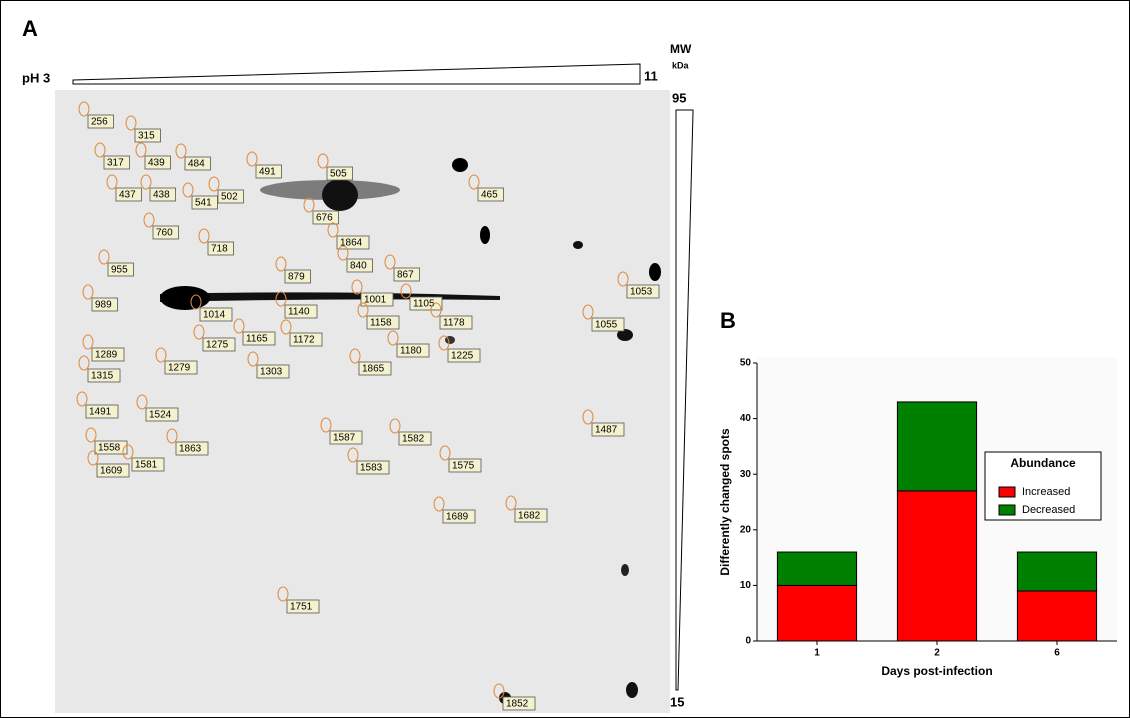  Describe the element at coordinates (371, 468) in the screenshot. I see `spot-label: 1583` at that location.